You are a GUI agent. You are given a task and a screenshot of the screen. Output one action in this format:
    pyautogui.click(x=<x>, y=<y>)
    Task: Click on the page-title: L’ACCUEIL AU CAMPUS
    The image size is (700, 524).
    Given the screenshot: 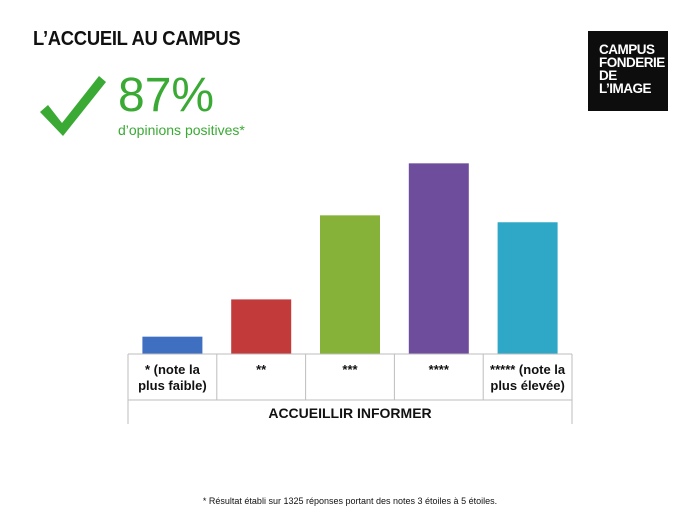 What is the action you would take?
    pyautogui.click(x=137, y=39)
    